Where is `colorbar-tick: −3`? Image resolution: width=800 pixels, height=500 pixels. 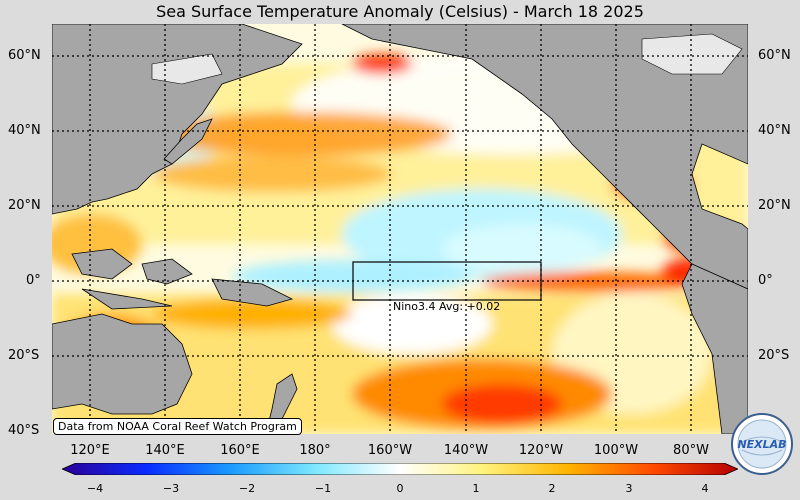 colorbar-tick: −3 is located at coordinates (171, 488).